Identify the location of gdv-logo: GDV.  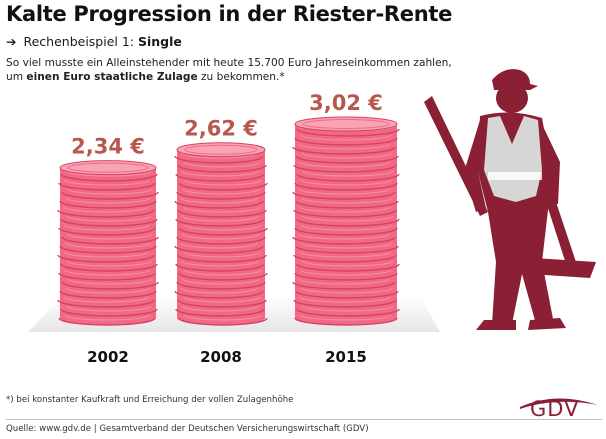
(559, 415).